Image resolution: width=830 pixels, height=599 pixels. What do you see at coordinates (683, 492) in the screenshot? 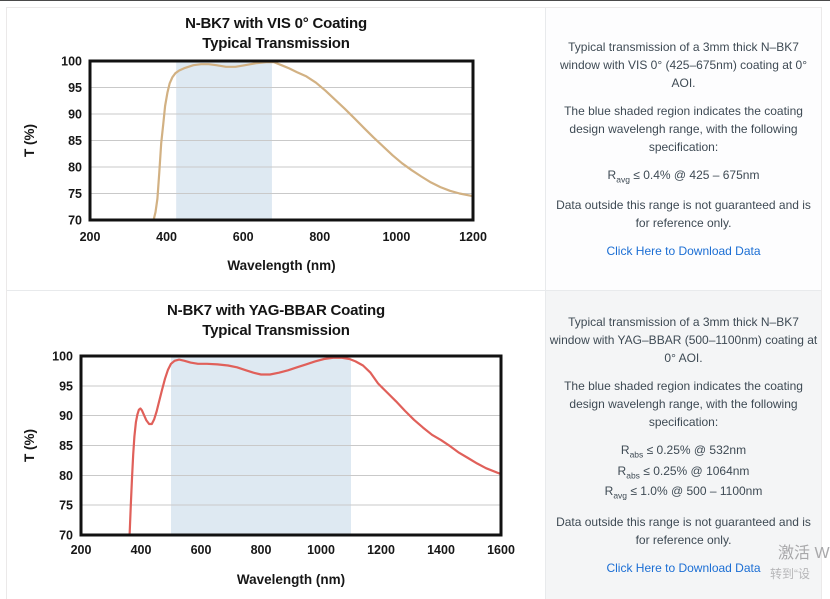
I see `spec-line: Ravg ≤ 1.0% @ 500 – 1100nm` at bounding box center [683, 492].